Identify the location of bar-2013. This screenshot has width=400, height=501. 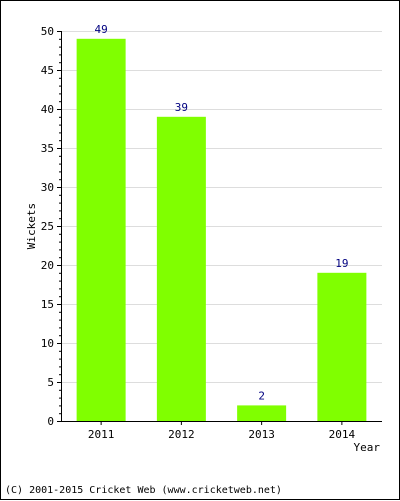
(262, 413).